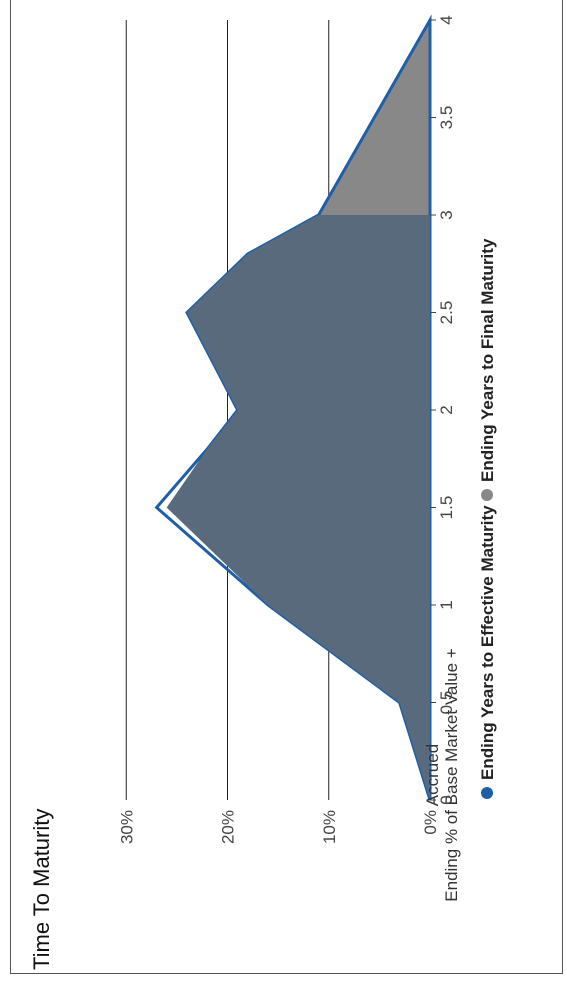 This screenshot has height=985, width=567. What do you see at coordinates (228, 827) in the screenshot?
I see `y-tick-label: 20%` at bounding box center [228, 827].